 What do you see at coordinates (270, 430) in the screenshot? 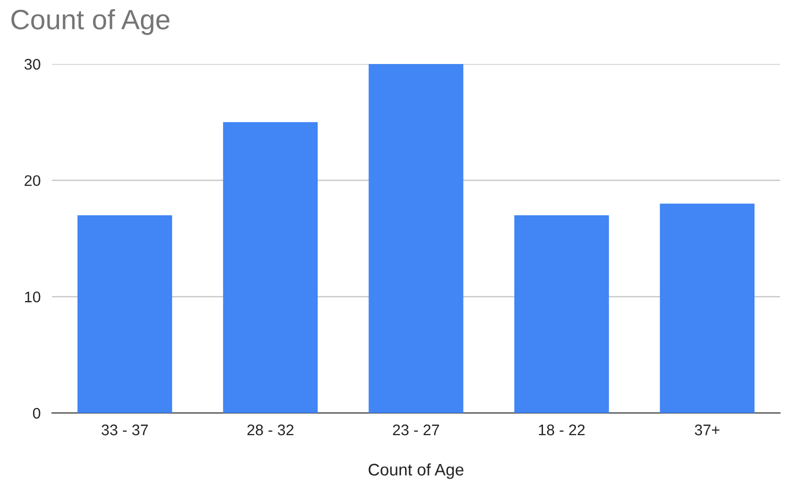
I see `x-tick-label: 28 - 32` at bounding box center [270, 430].